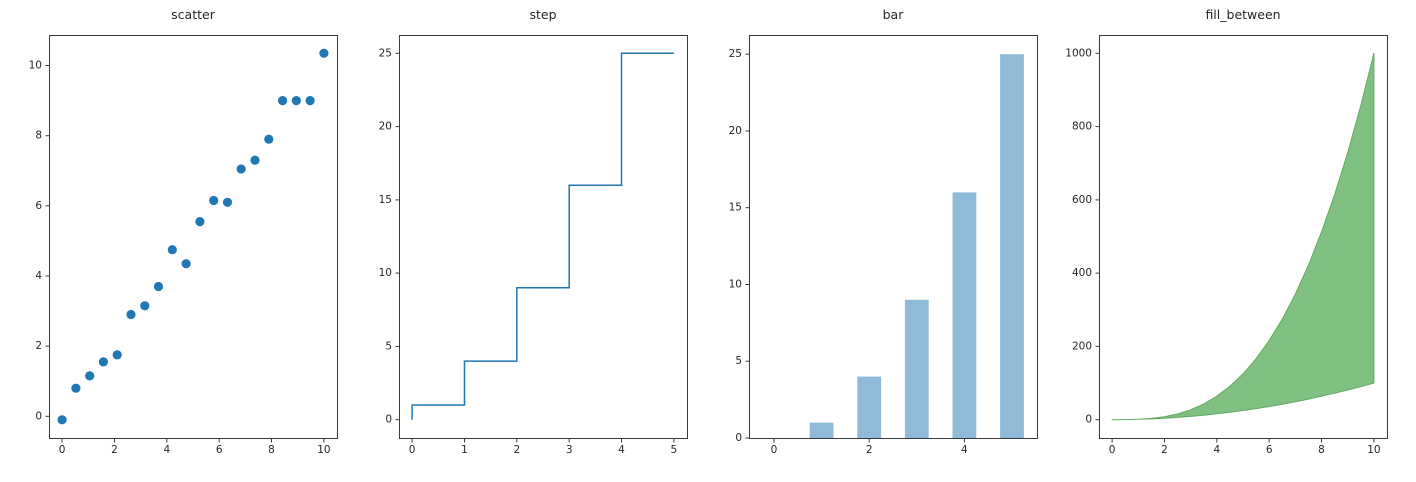 This screenshot has width=1416, height=482. I want to click on step-line, so click(542, 236).